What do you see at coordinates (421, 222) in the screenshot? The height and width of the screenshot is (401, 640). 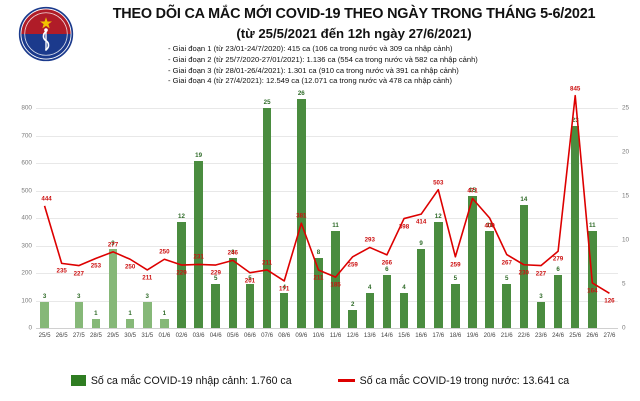 I see `line-value-label: 414` at bounding box center [421, 222].